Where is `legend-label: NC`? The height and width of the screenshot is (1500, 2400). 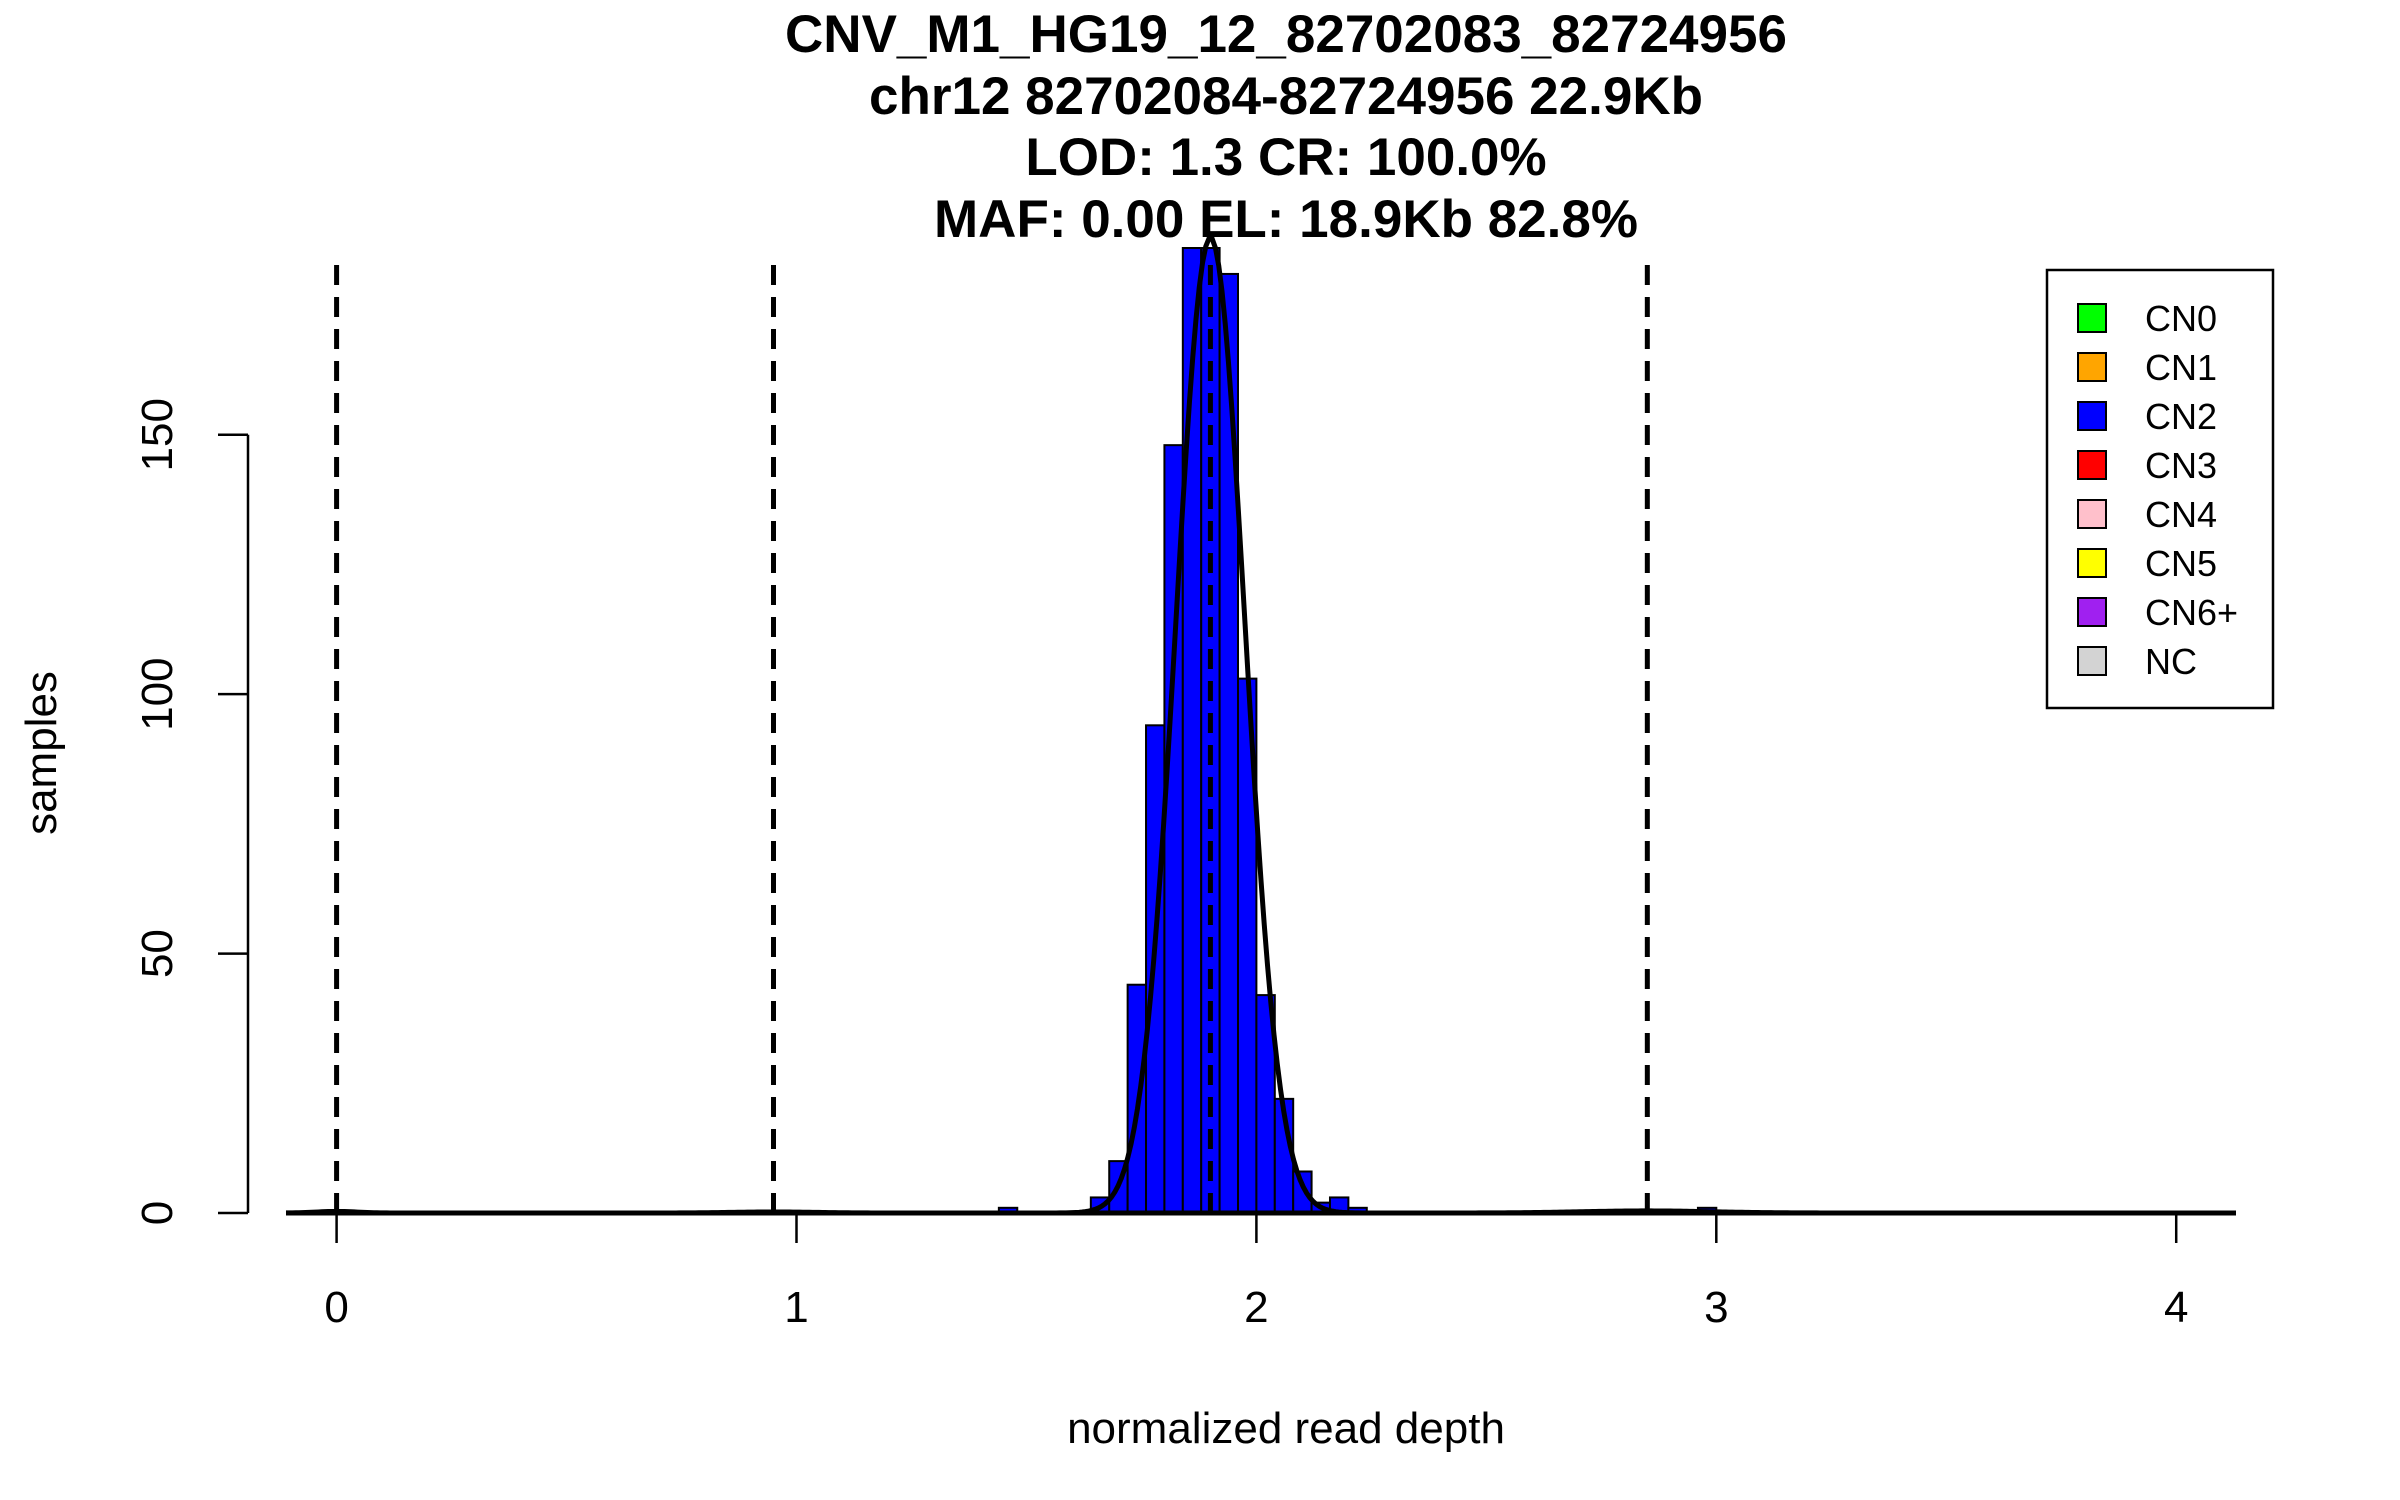 legend-label: NC is located at coordinates (2171, 661).